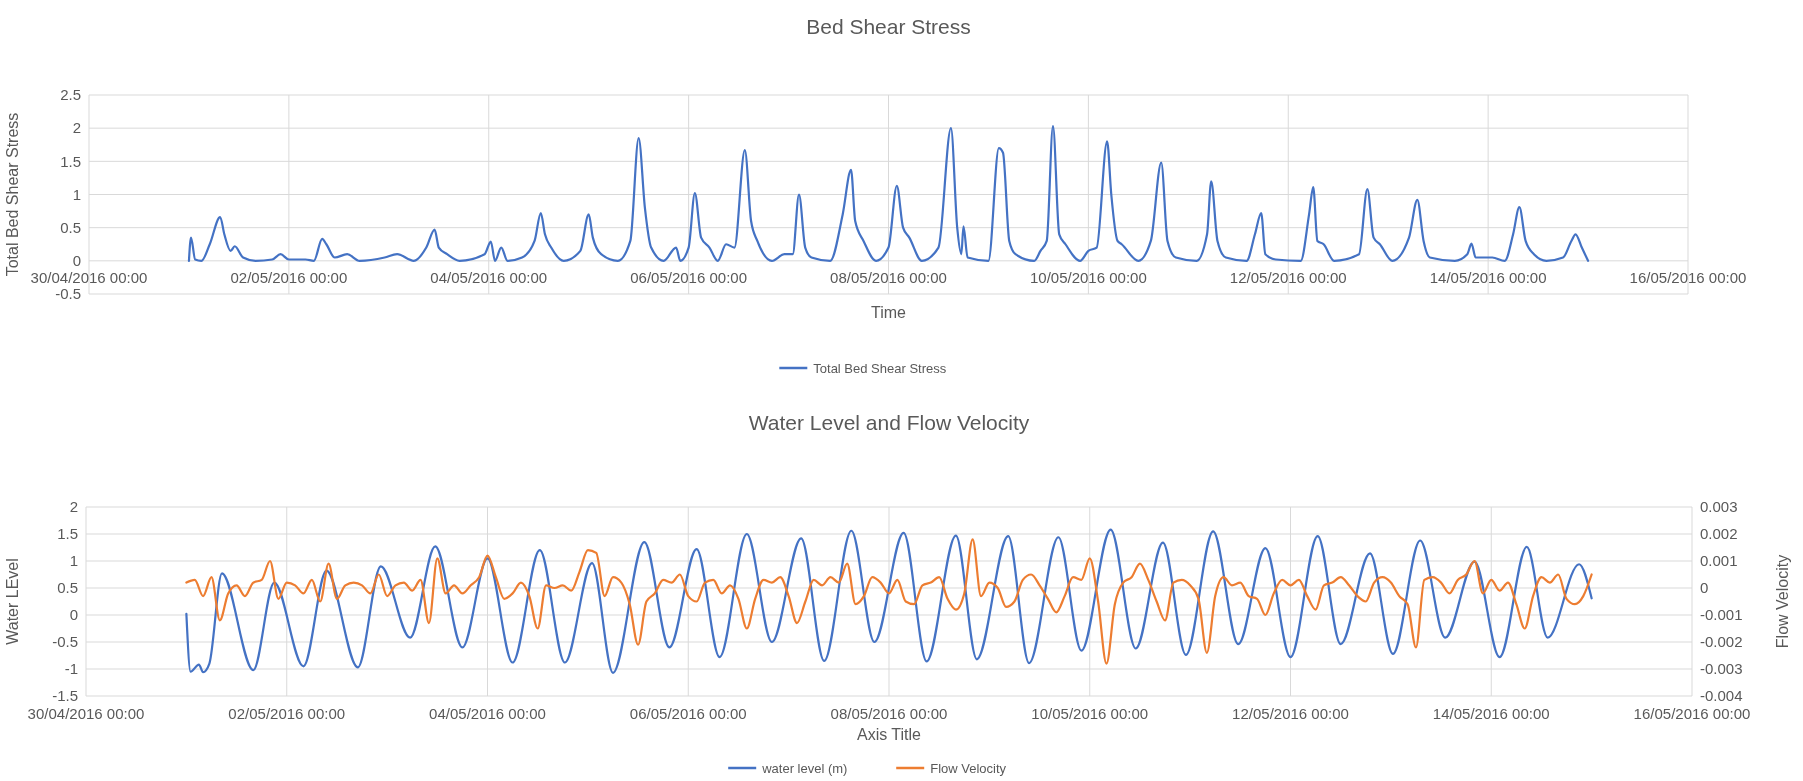  I want to click on y2-tick-label: 0.002, so click(1719, 534).